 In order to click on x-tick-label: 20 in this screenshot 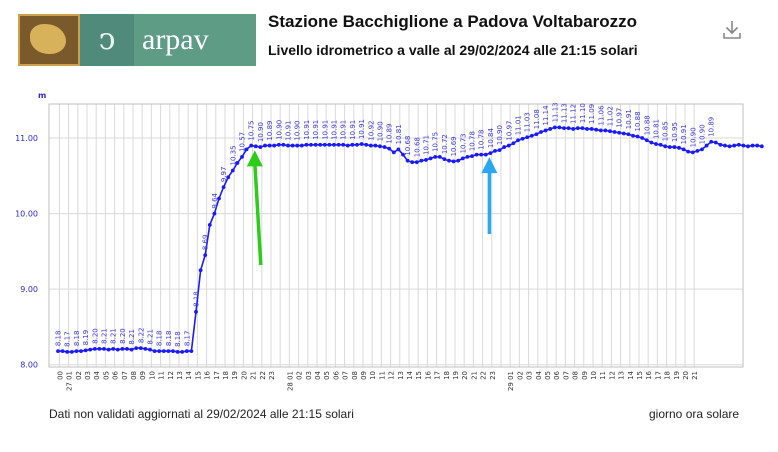, I will do `click(686, 375)`.